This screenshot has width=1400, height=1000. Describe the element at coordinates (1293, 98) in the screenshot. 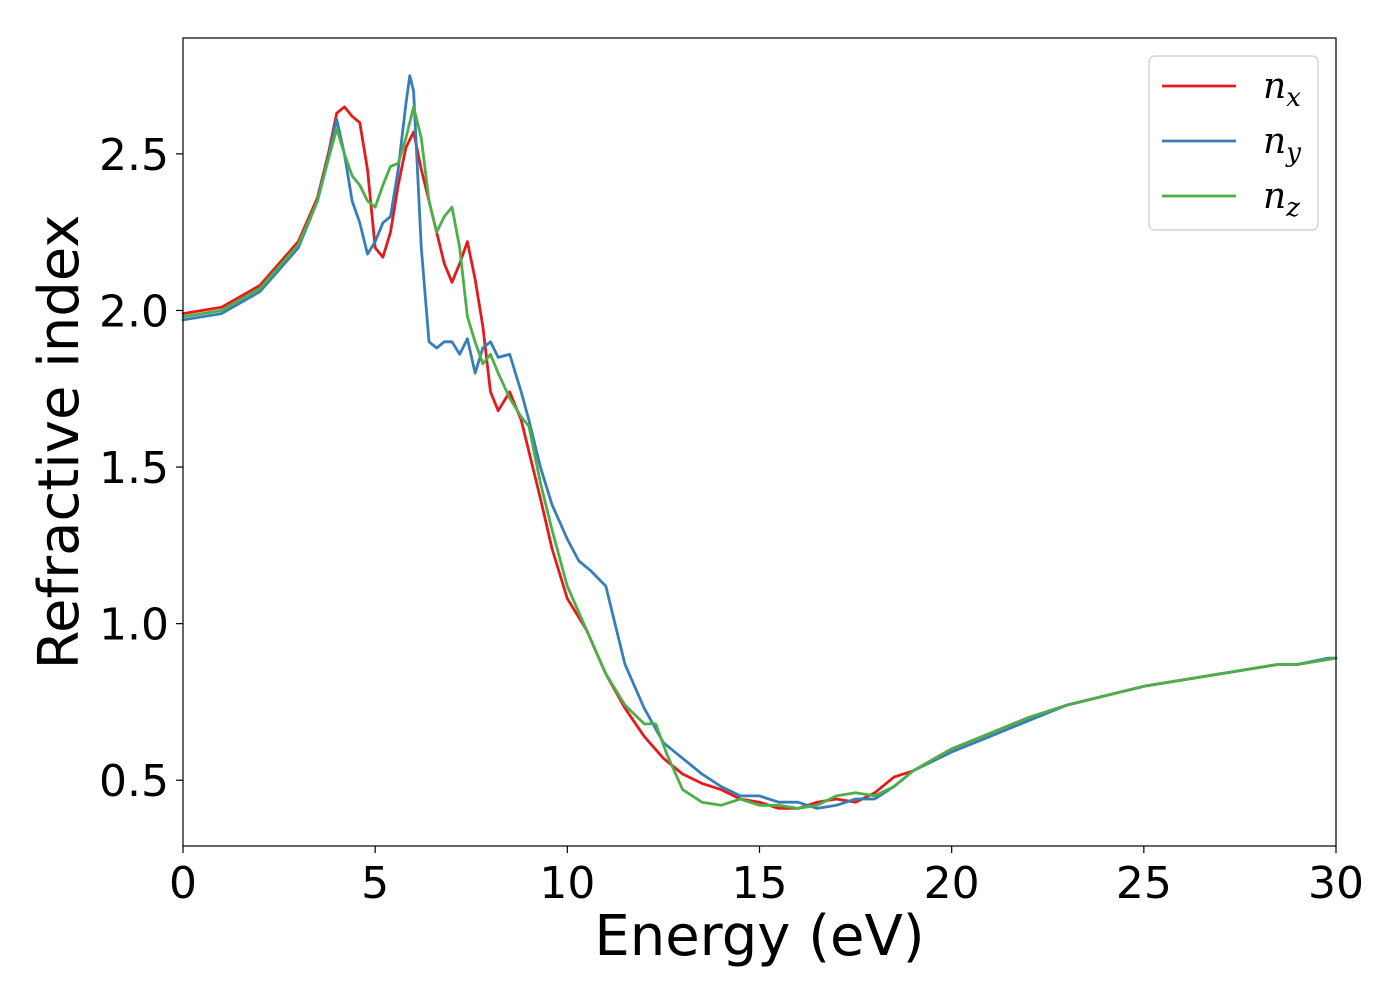

I see `legend-label-subscript: x` at that location.